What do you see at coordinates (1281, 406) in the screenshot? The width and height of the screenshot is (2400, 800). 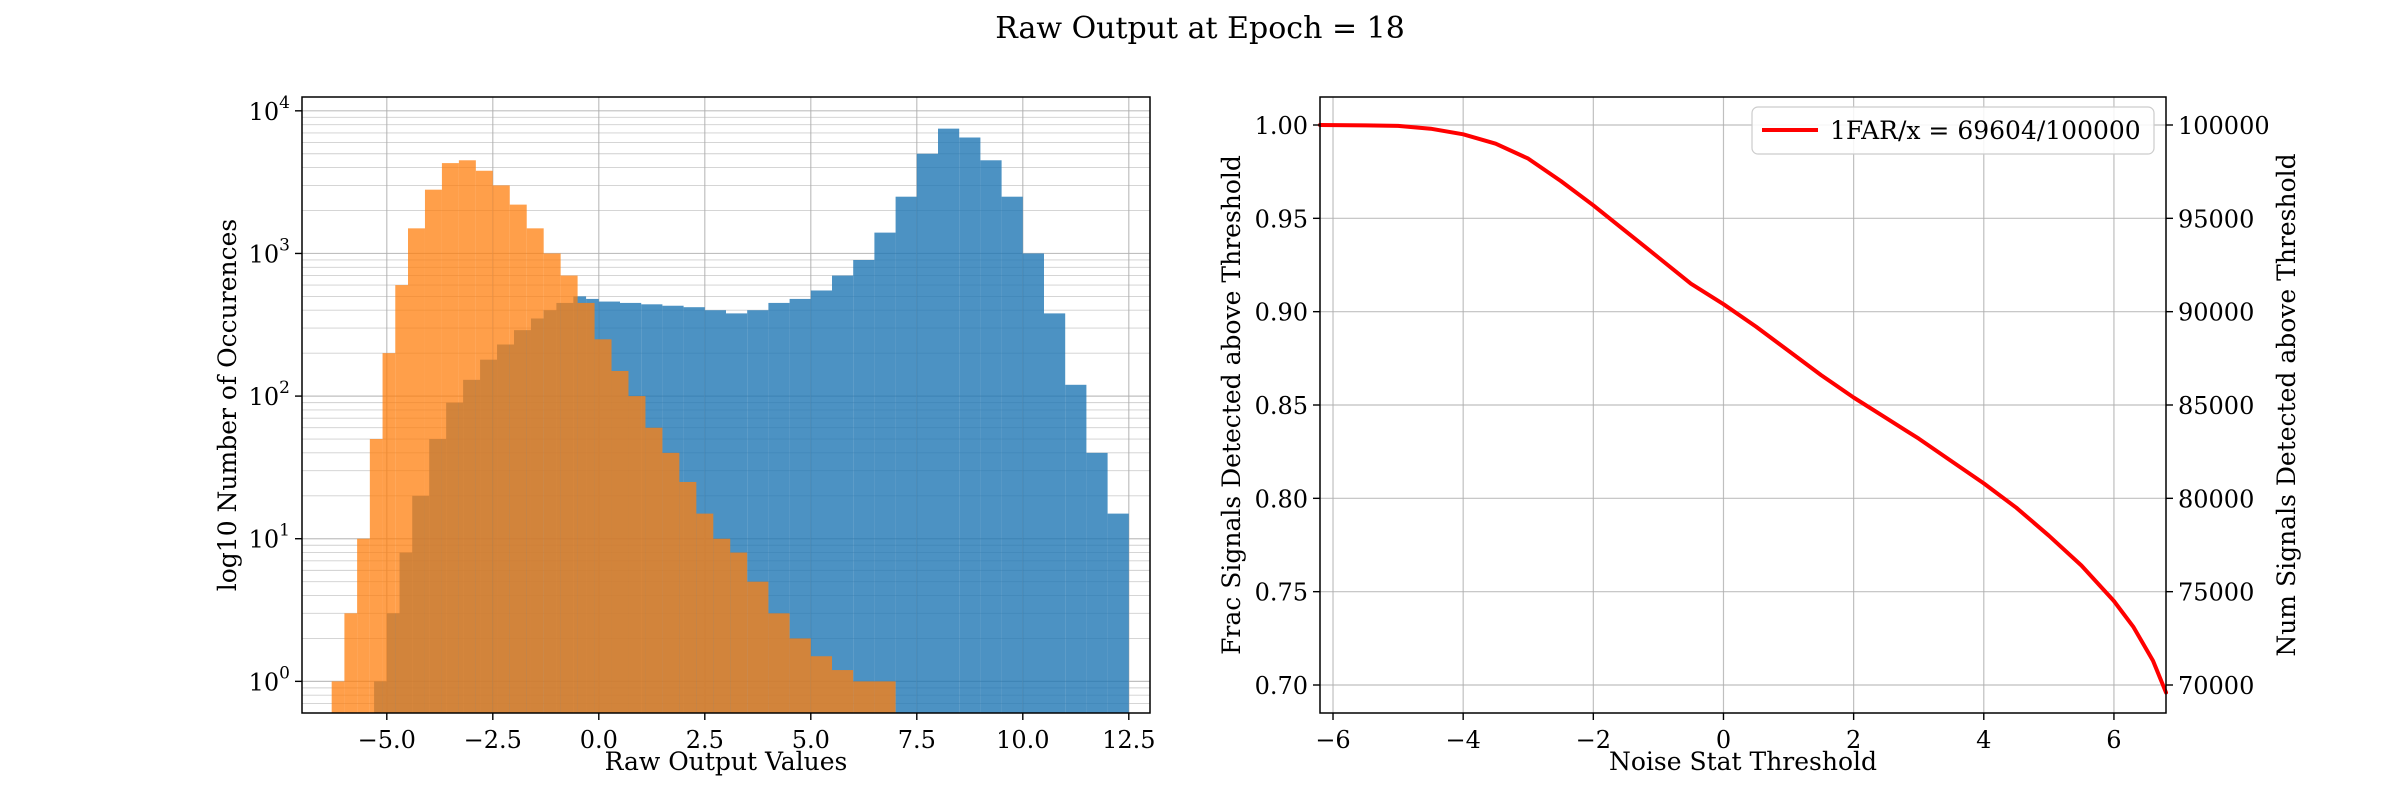 I see `detection-curve-left-y-tick-label: 0.85` at bounding box center [1281, 406].